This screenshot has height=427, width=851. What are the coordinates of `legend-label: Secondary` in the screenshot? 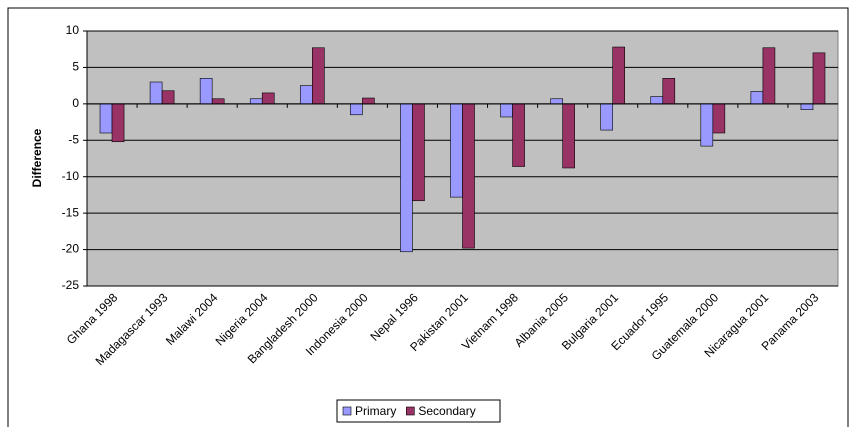 It's located at (446, 411).